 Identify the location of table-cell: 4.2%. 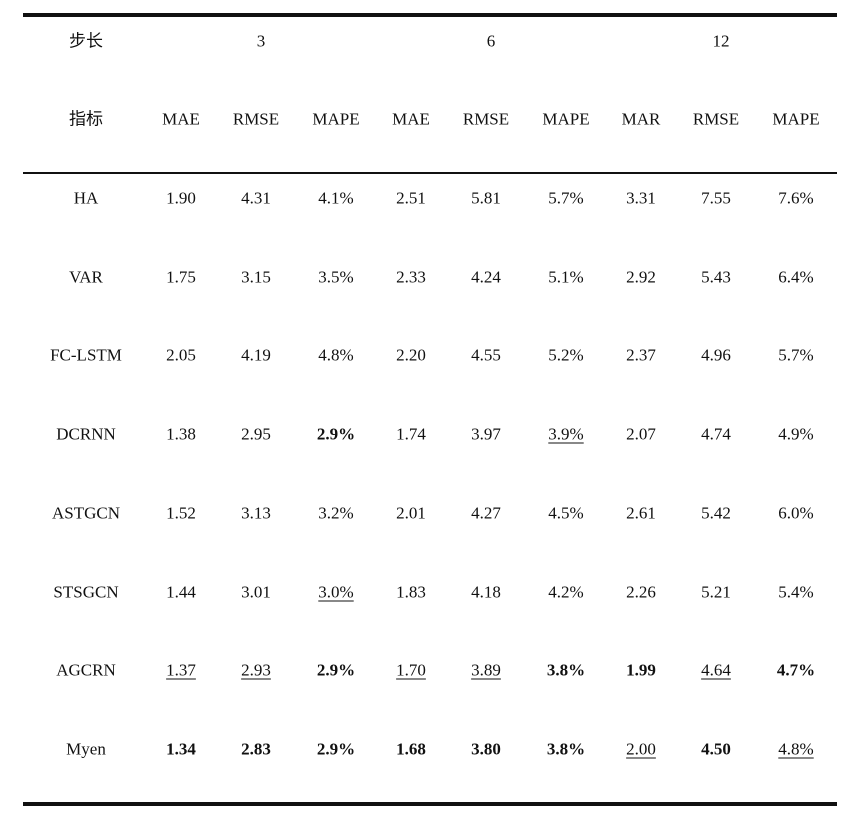
(566, 591).